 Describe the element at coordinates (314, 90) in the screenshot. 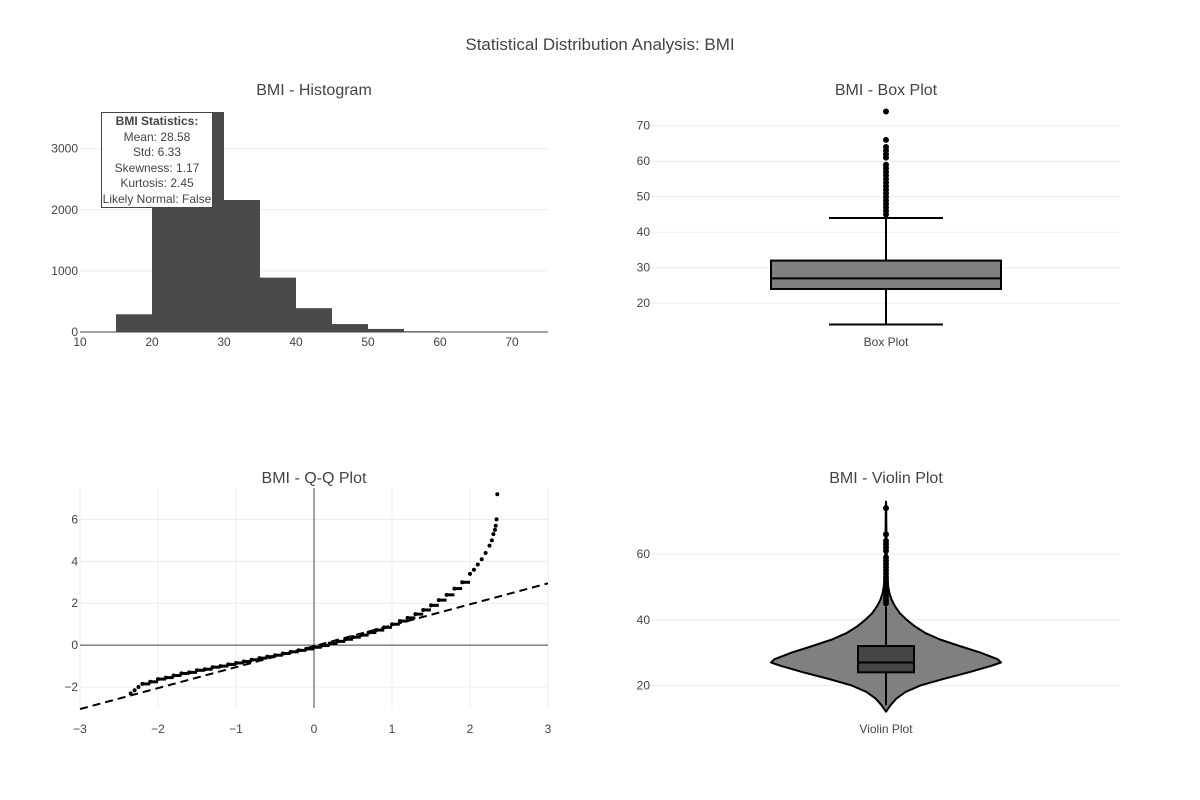

I see `histogram-title: BMI - Histogram` at that location.